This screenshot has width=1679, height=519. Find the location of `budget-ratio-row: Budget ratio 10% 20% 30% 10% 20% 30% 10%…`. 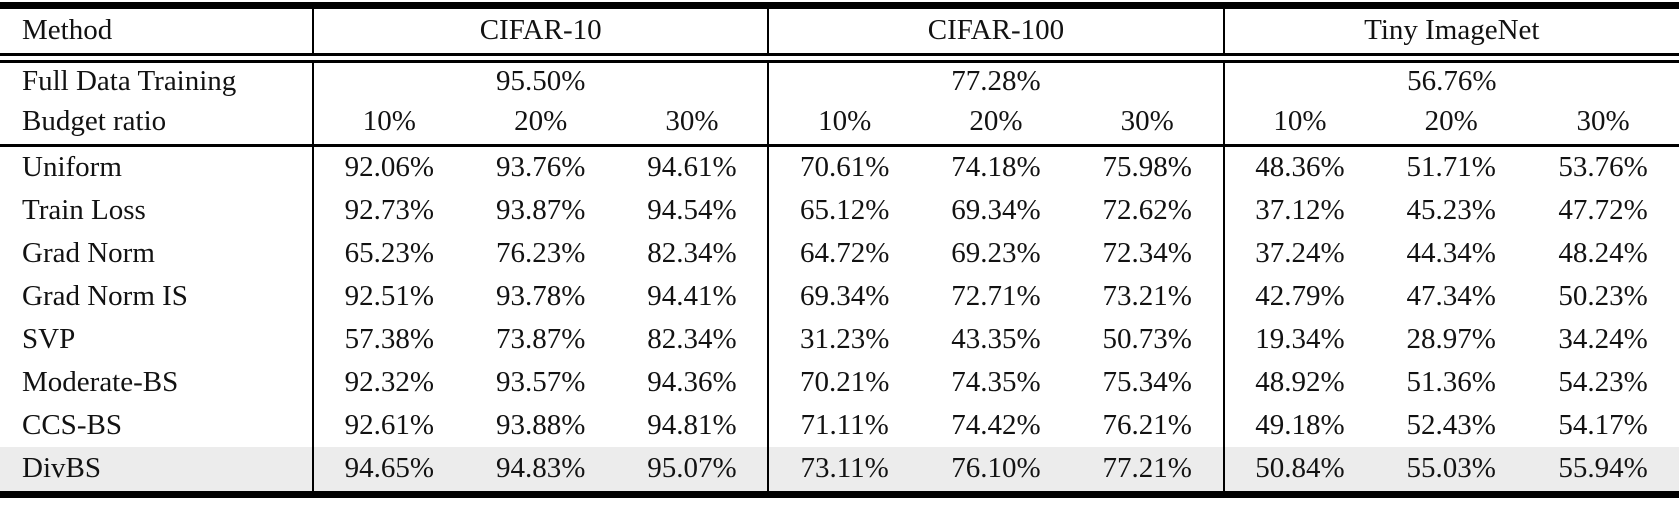

budget-ratio-row: Budget ratio 10% 20% 30% 10% 20% 30% 10%… is located at coordinates (839, 123).